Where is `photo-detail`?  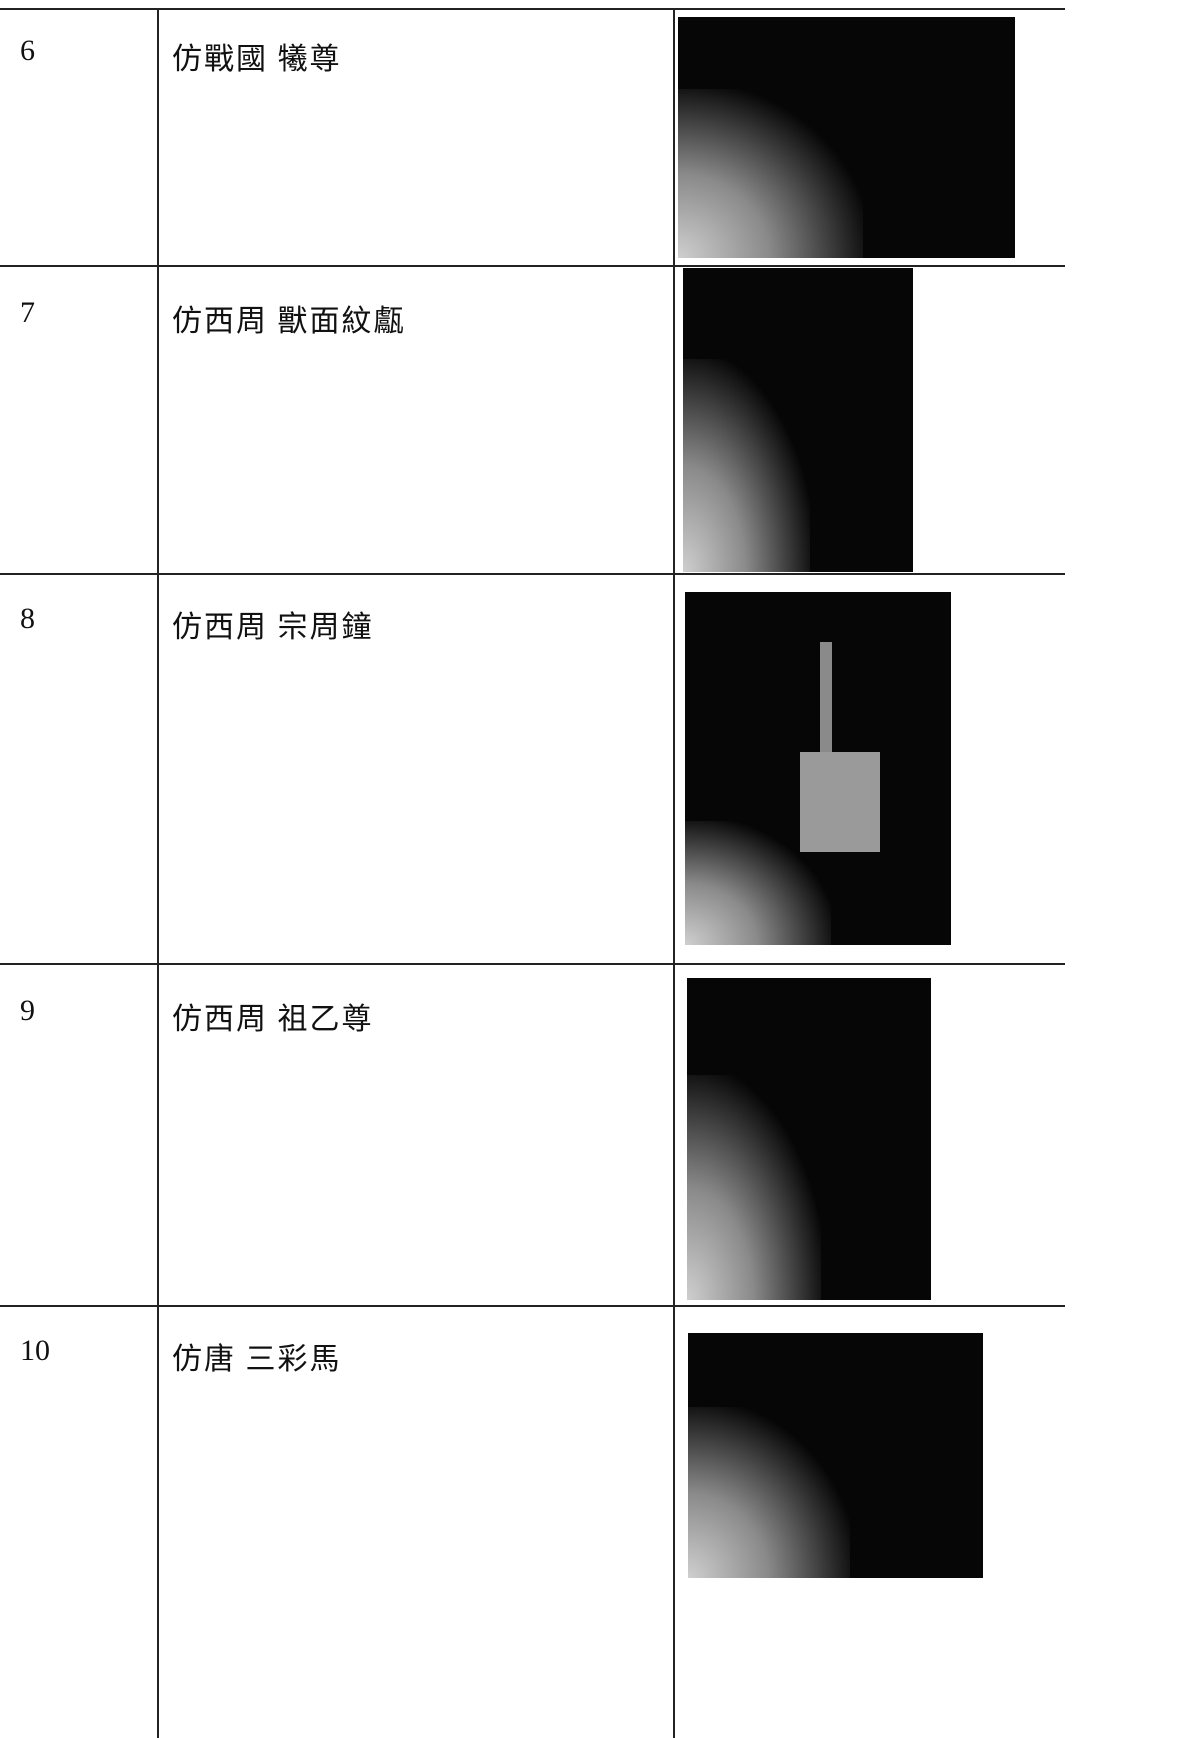 photo-detail is located at coordinates (826, 697).